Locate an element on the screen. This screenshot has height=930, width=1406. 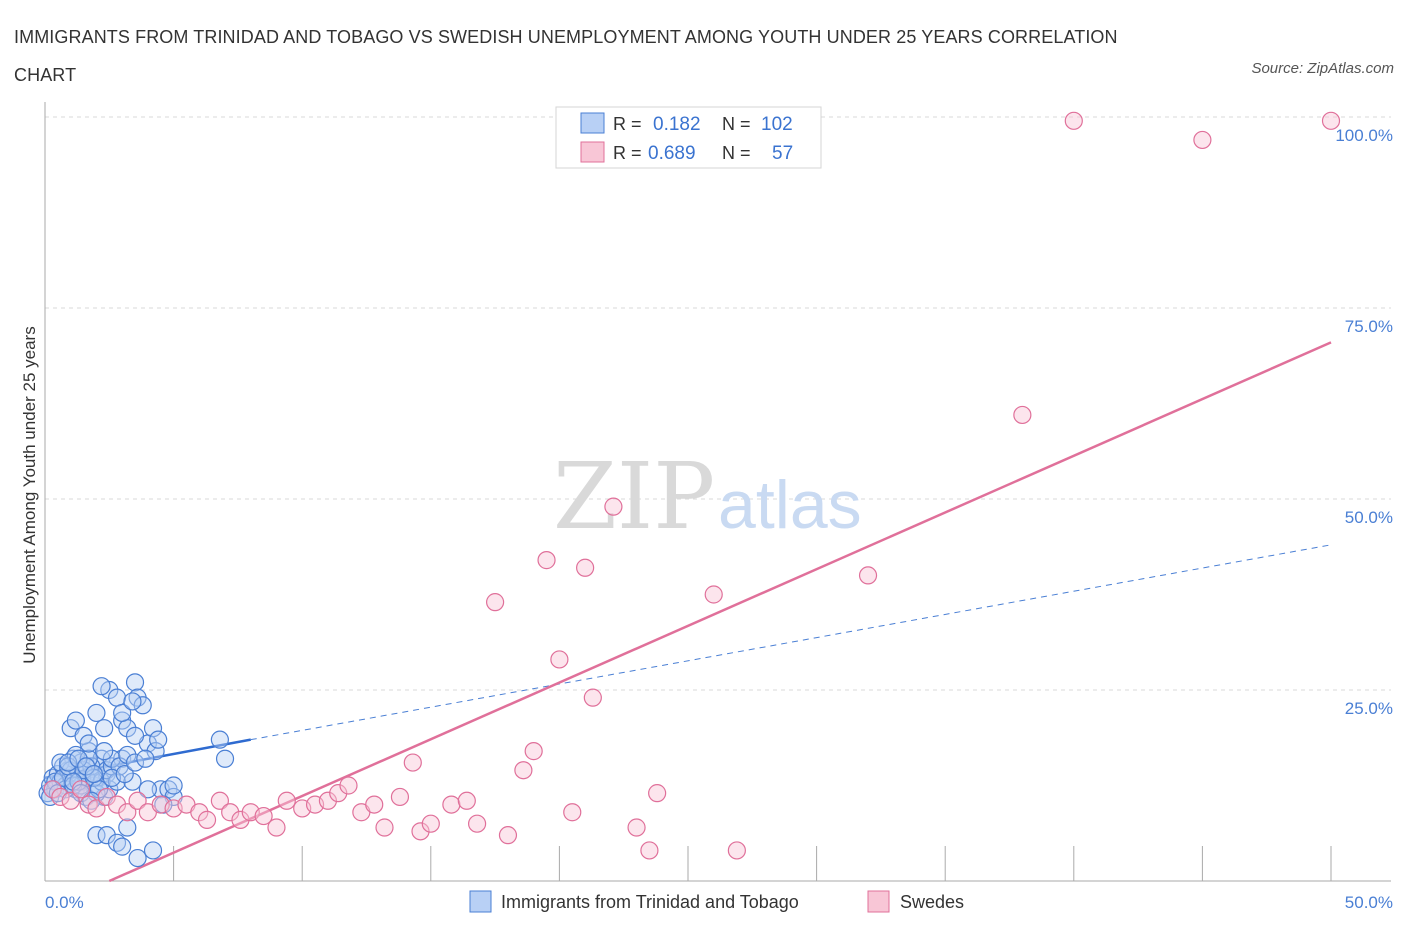
x-tick-label-0: 0.0% is located at coordinates (64, 902).